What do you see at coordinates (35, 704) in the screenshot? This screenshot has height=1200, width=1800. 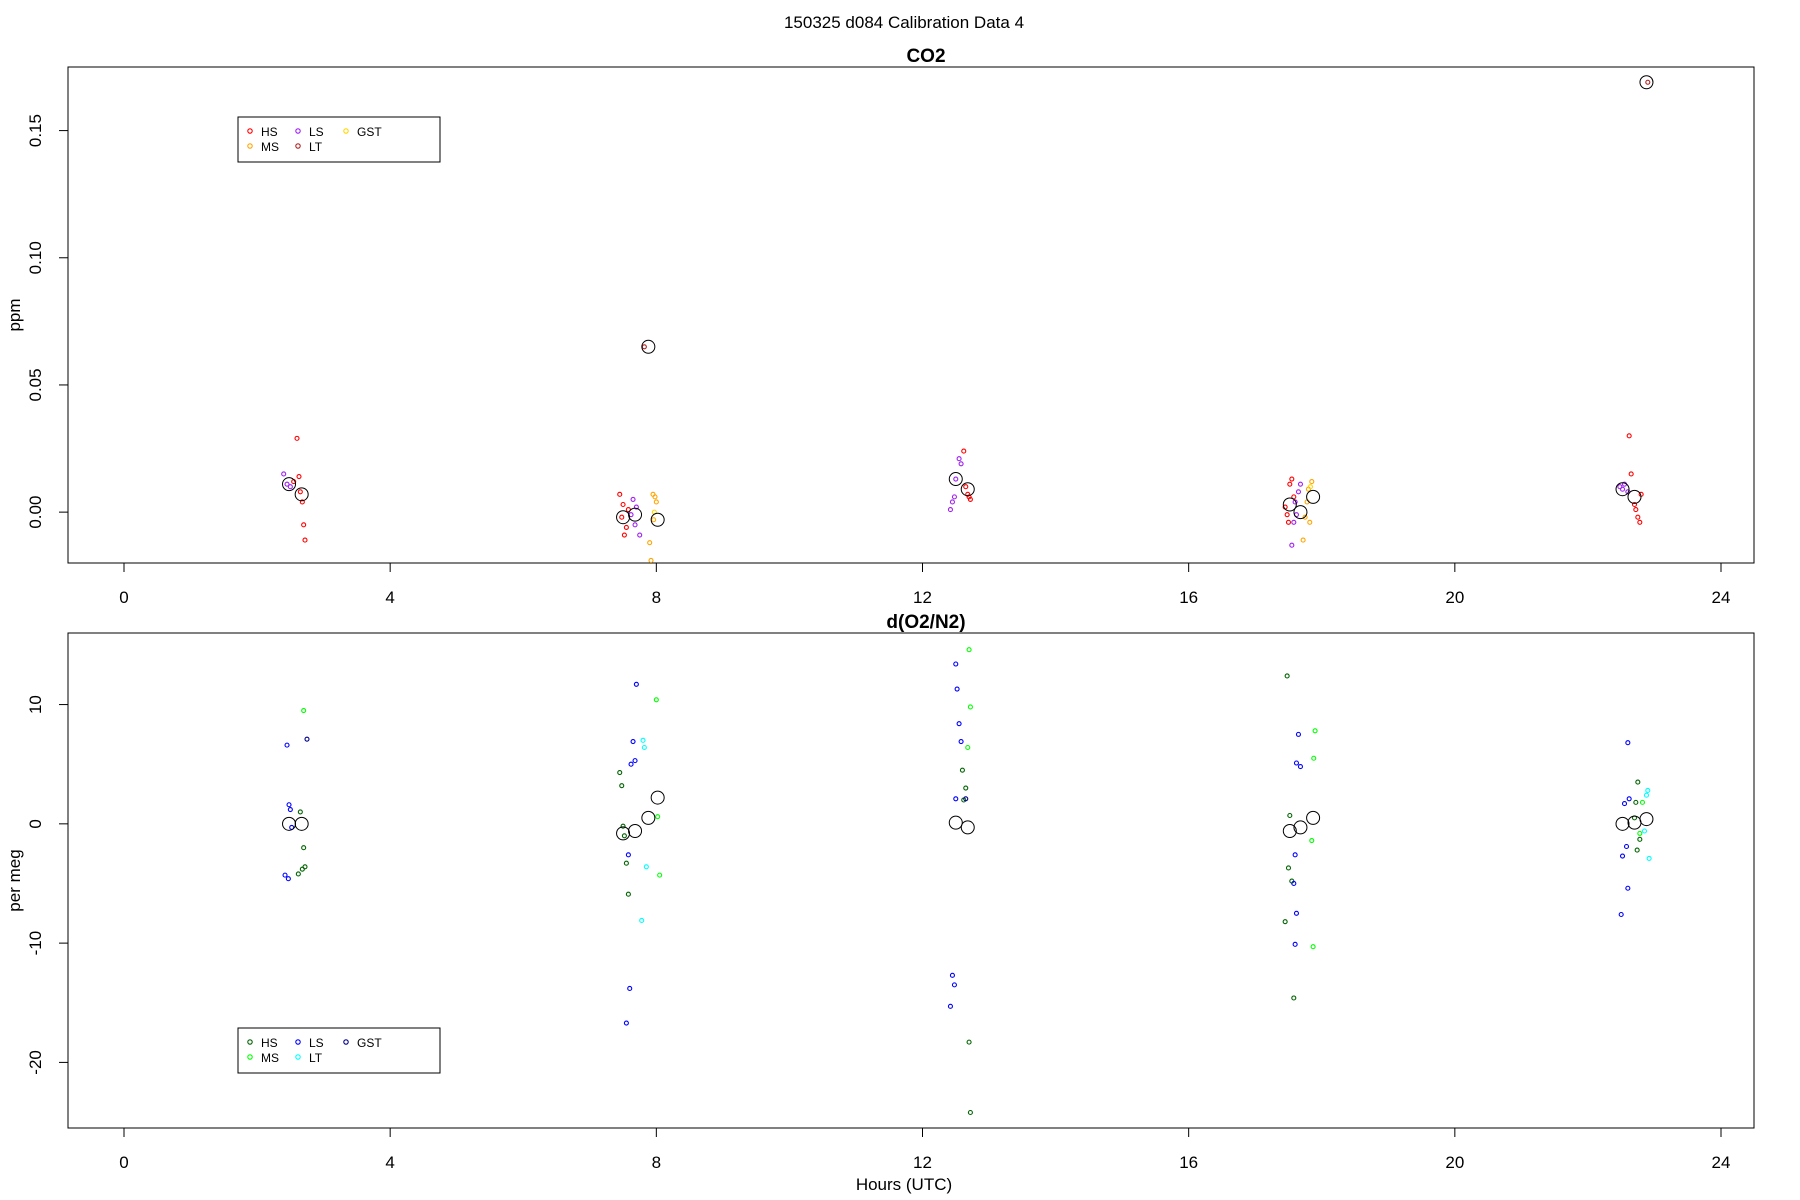 I see `y-tick-label: 10` at bounding box center [35, 704].